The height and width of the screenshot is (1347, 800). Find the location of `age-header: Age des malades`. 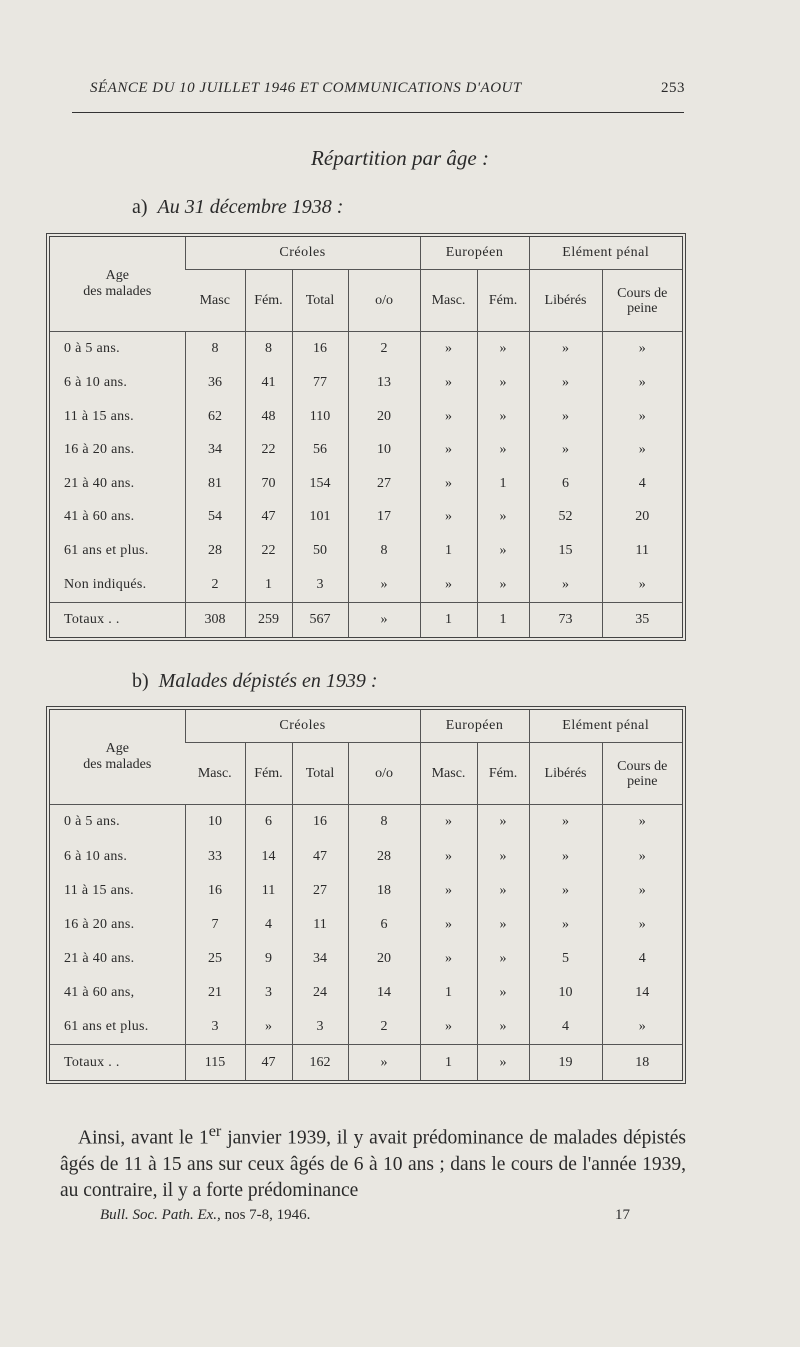

age-header: Age des malades is located at coordinates (117, 757).